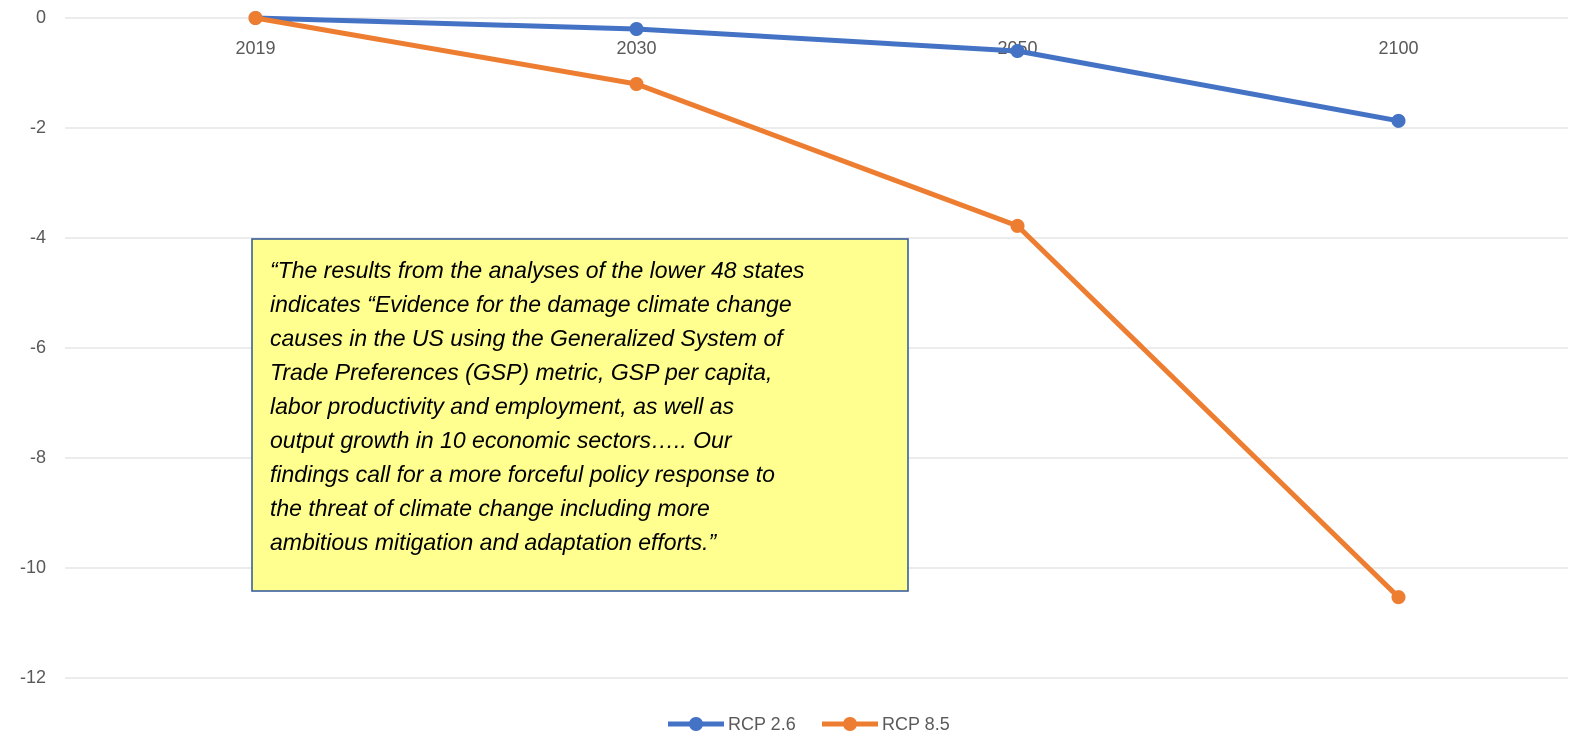  Describe the element at coordinates (916, 724) in the screenshot. I see `legend-label: RCP 8.5` at that location.